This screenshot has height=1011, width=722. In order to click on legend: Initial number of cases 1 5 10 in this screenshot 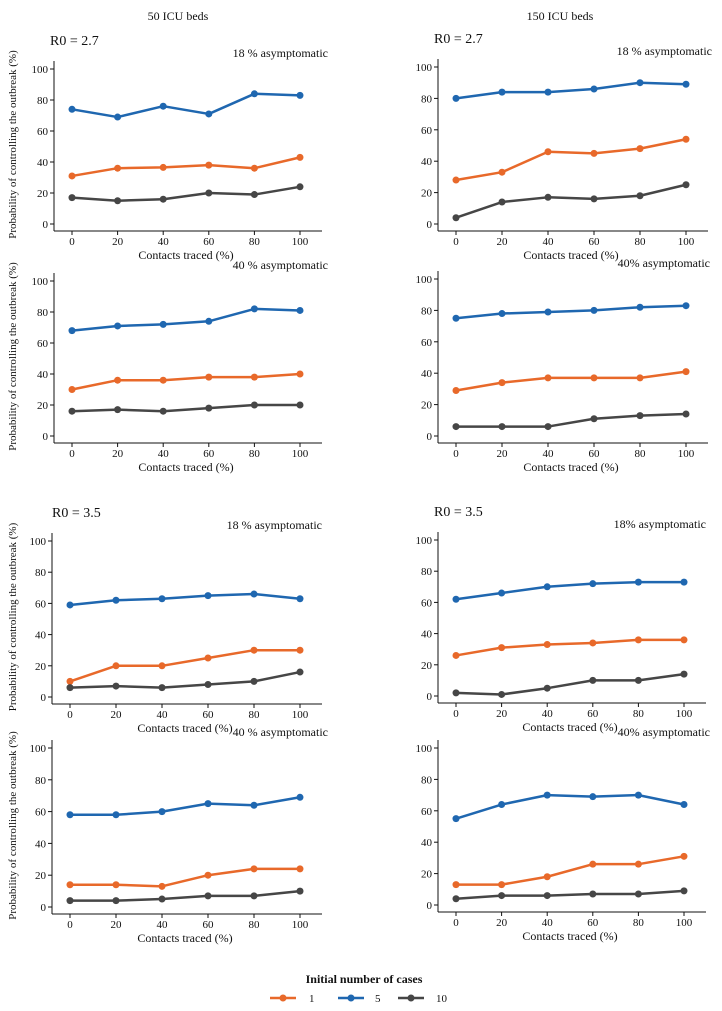, I will do `click(359, 988)`.